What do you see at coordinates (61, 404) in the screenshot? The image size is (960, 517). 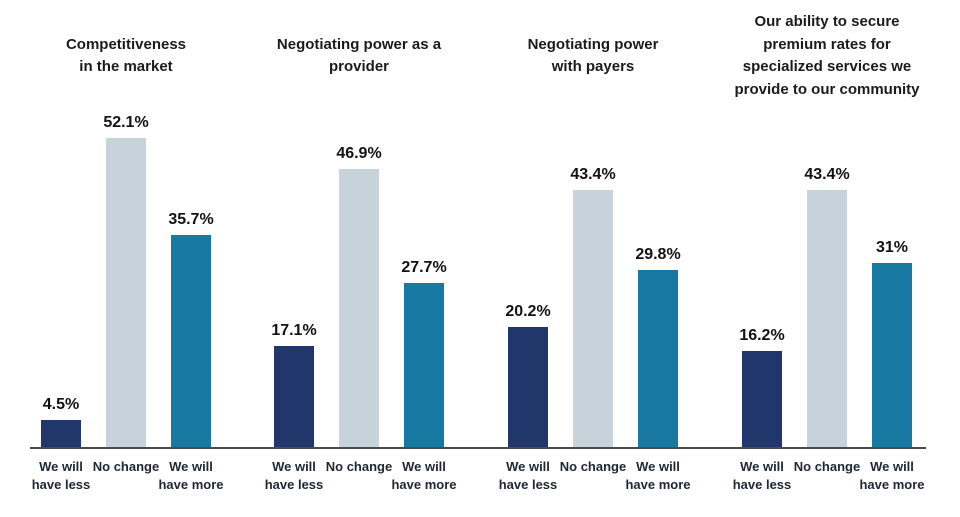 I see `value-label: 4.5%` at bounding box center [61, 404].